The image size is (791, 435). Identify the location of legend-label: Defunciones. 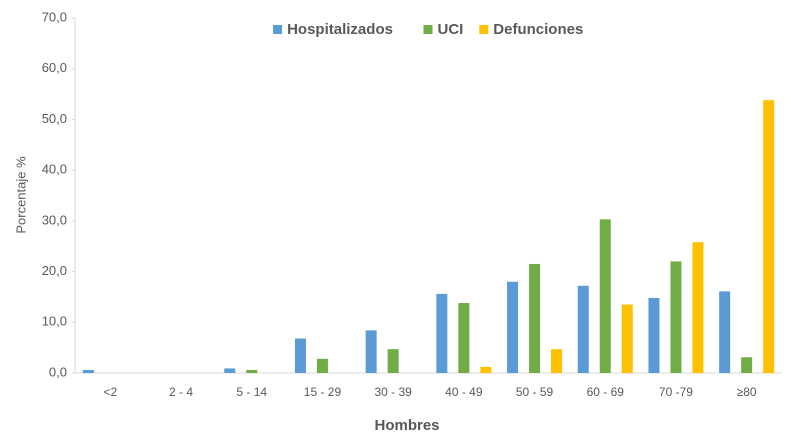
(538, 29).